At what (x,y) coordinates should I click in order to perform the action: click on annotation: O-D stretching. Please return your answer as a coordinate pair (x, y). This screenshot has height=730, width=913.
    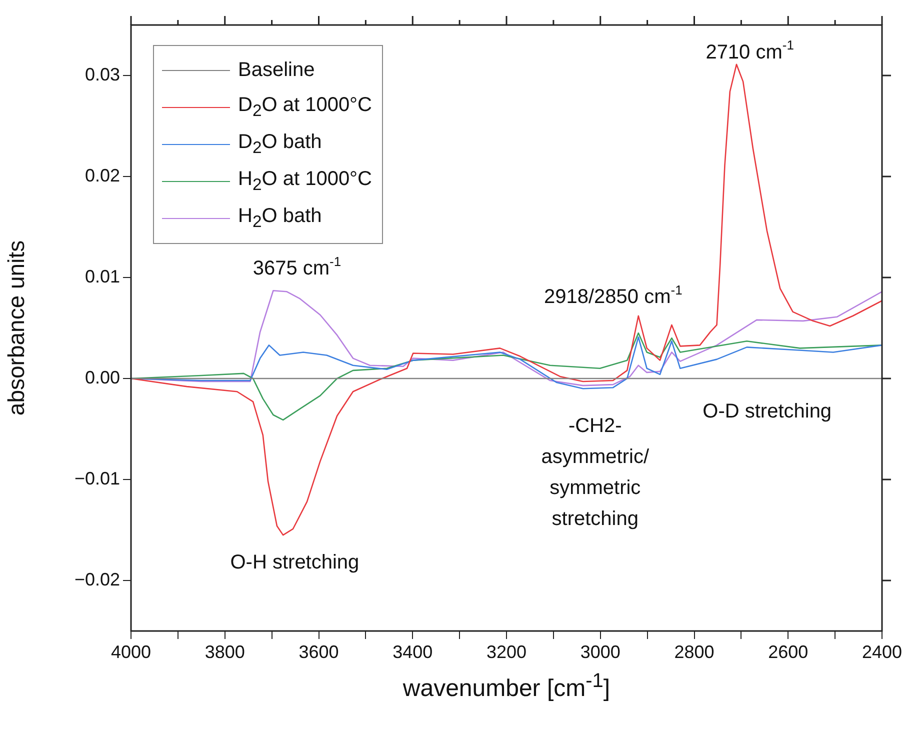
    Looking at the image, I should click on (767, 411).